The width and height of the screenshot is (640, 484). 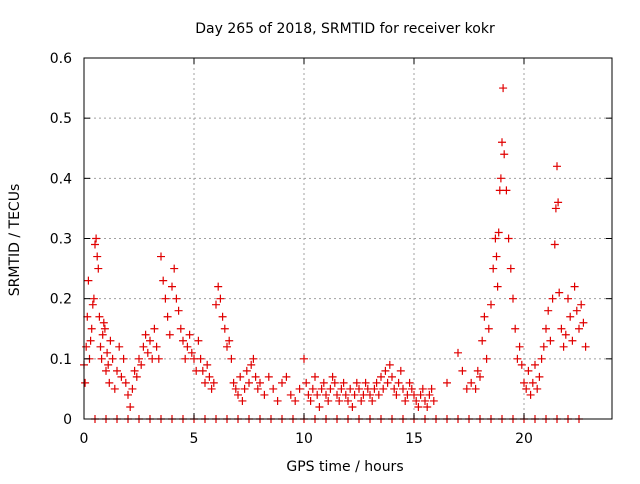 I want to click on x-tick-label: 0, so click(x=84, y=439).